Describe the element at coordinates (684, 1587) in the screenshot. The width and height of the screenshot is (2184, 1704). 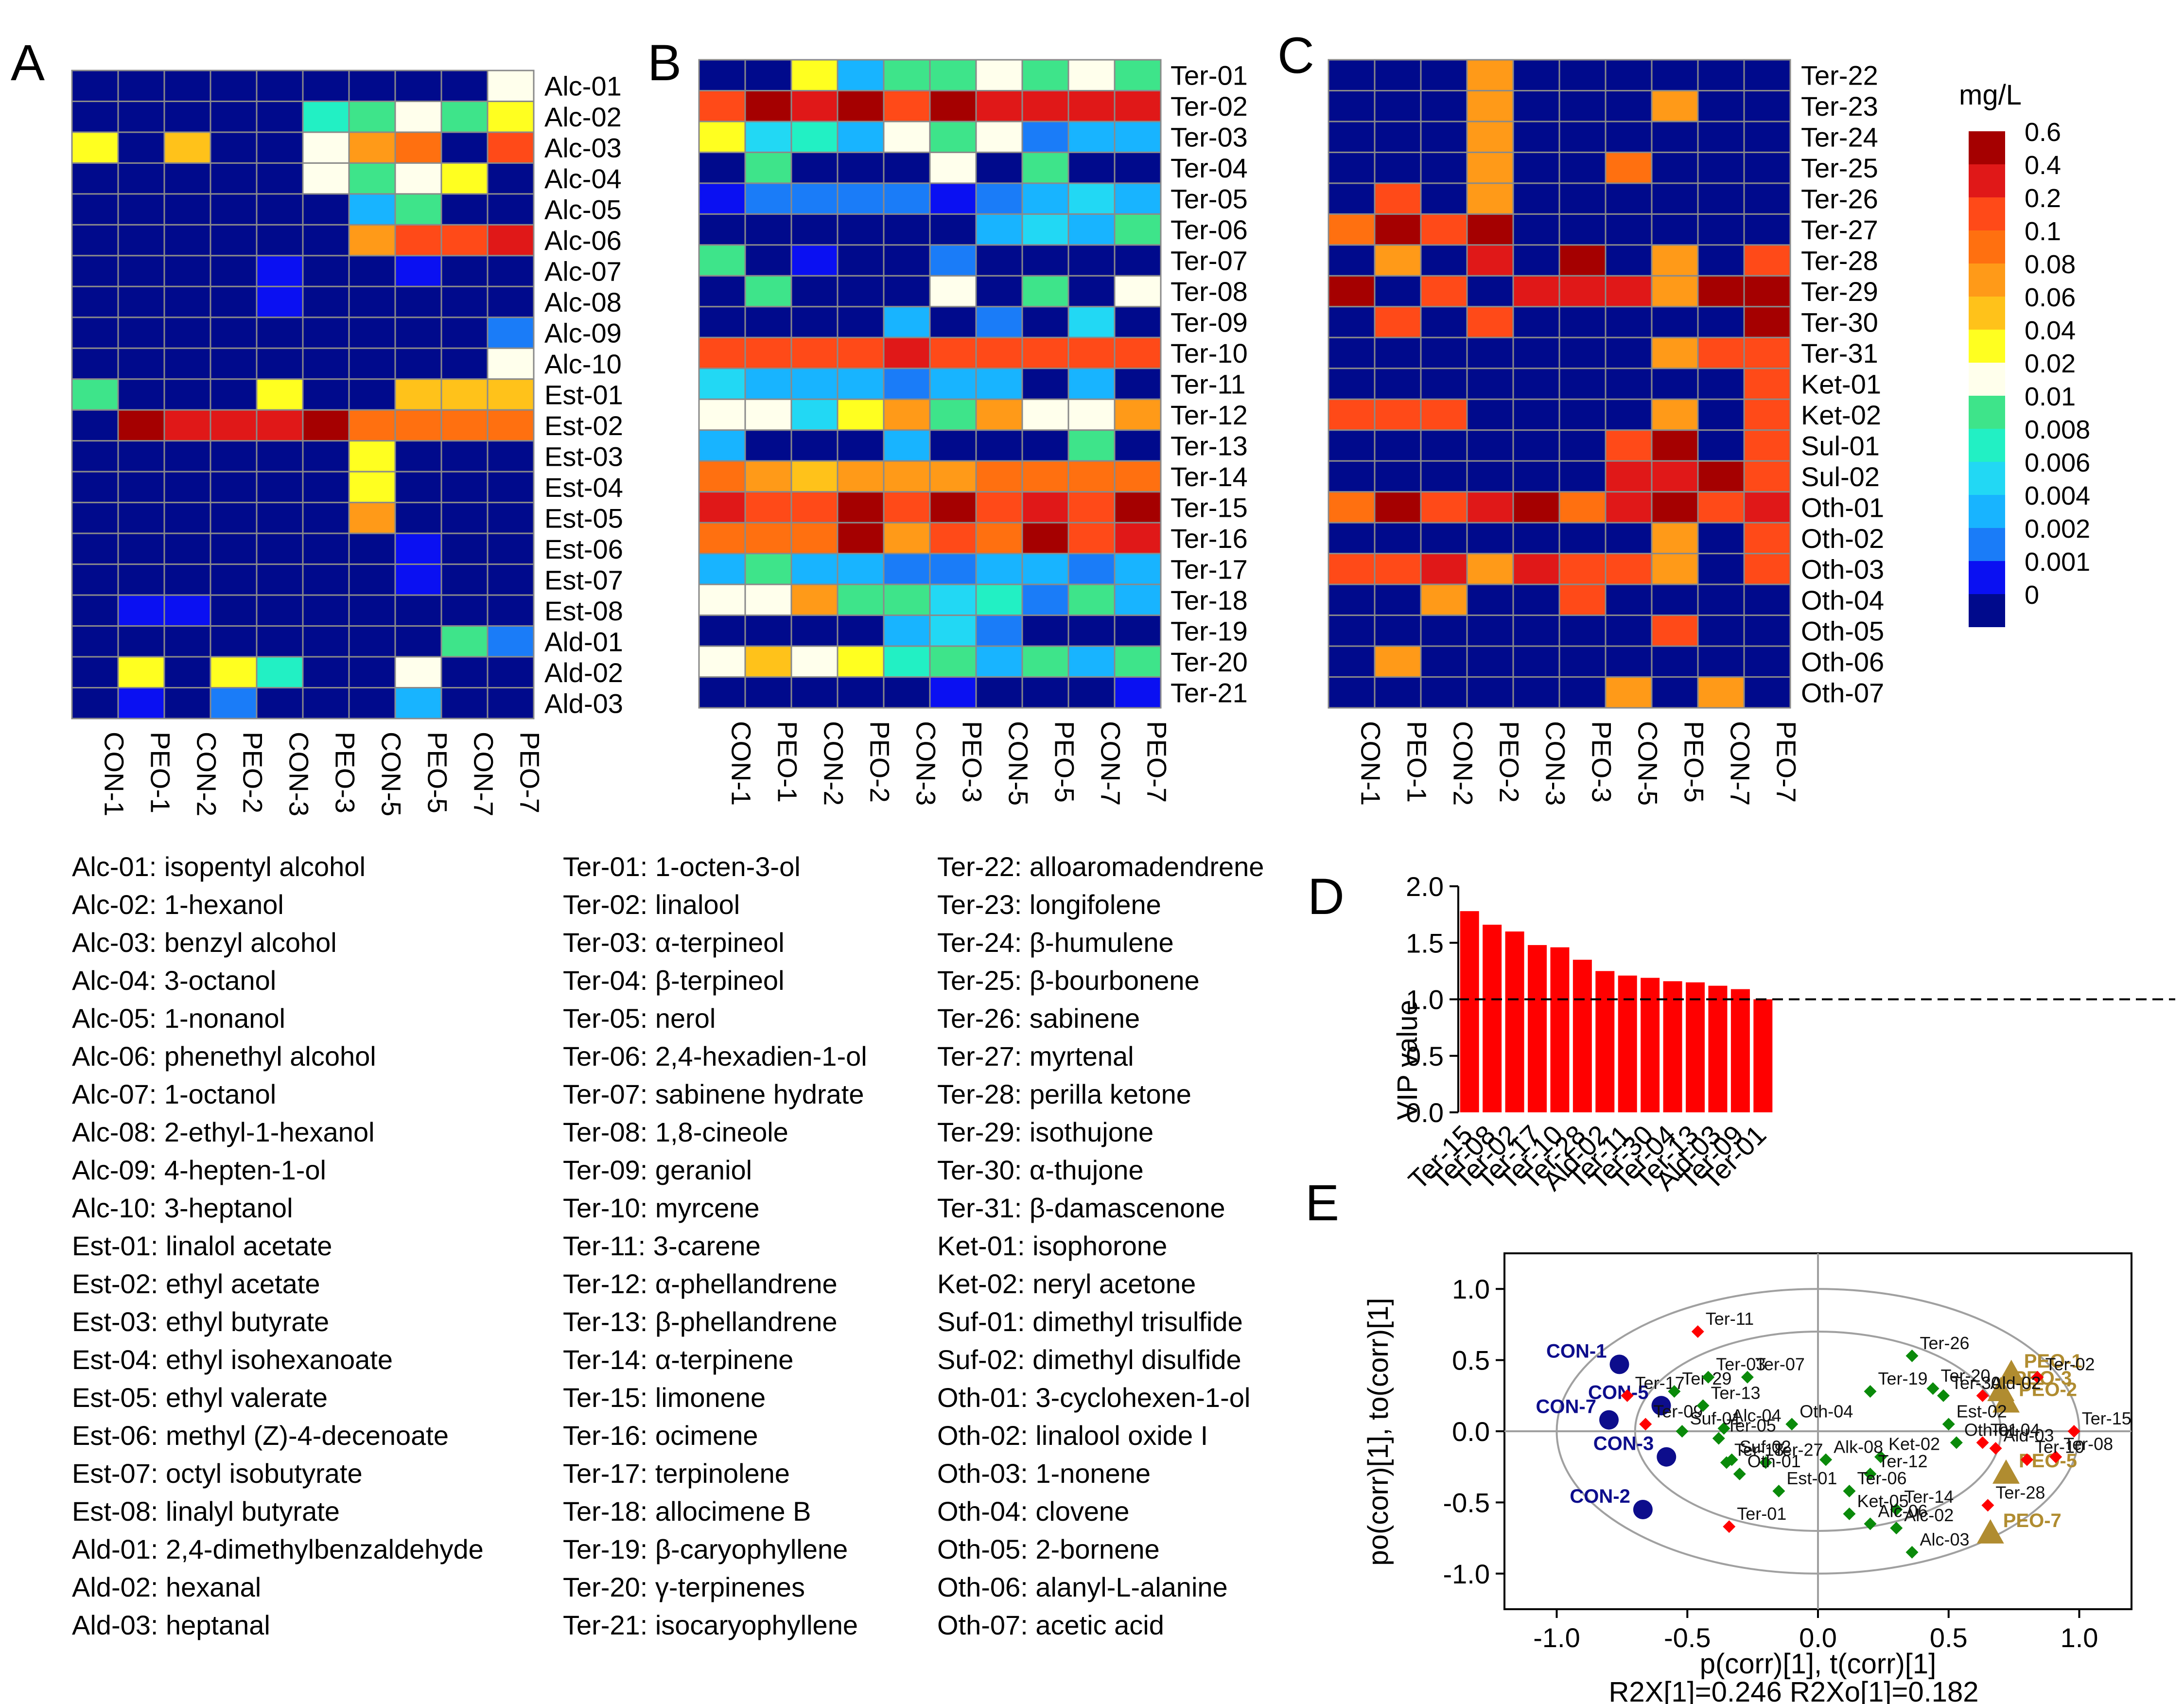
I see `legend-entry: Ter-20: γ-terpinenes` at that location.